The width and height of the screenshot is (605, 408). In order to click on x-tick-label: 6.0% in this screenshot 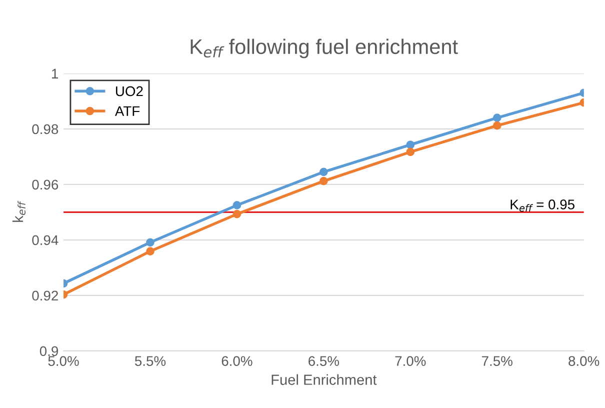, I will do `click(237, 361)`.